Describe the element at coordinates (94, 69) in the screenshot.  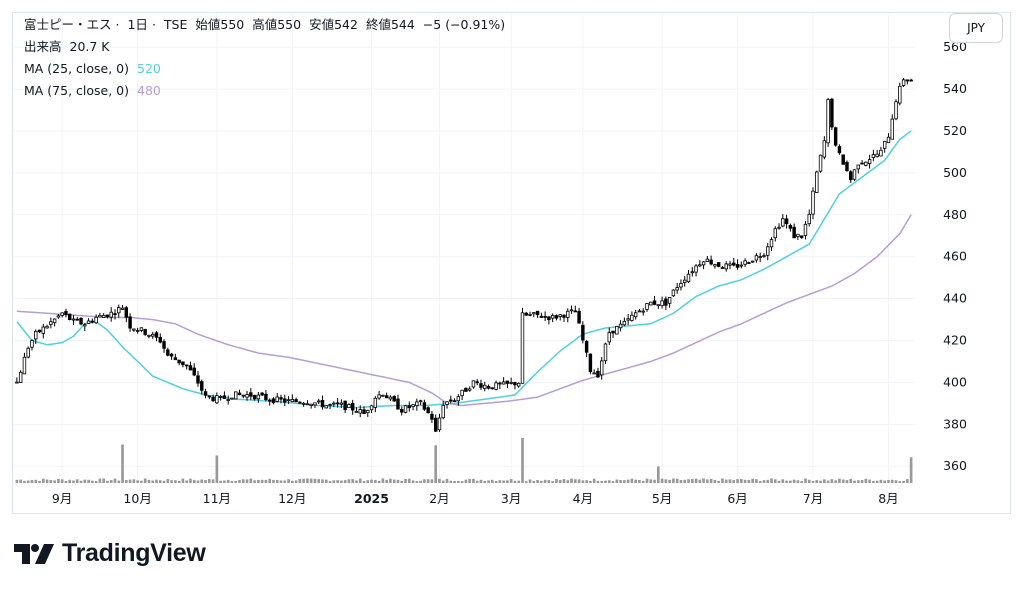
I see `legend-ma25: MA (25, close, 0) 520` at that location.